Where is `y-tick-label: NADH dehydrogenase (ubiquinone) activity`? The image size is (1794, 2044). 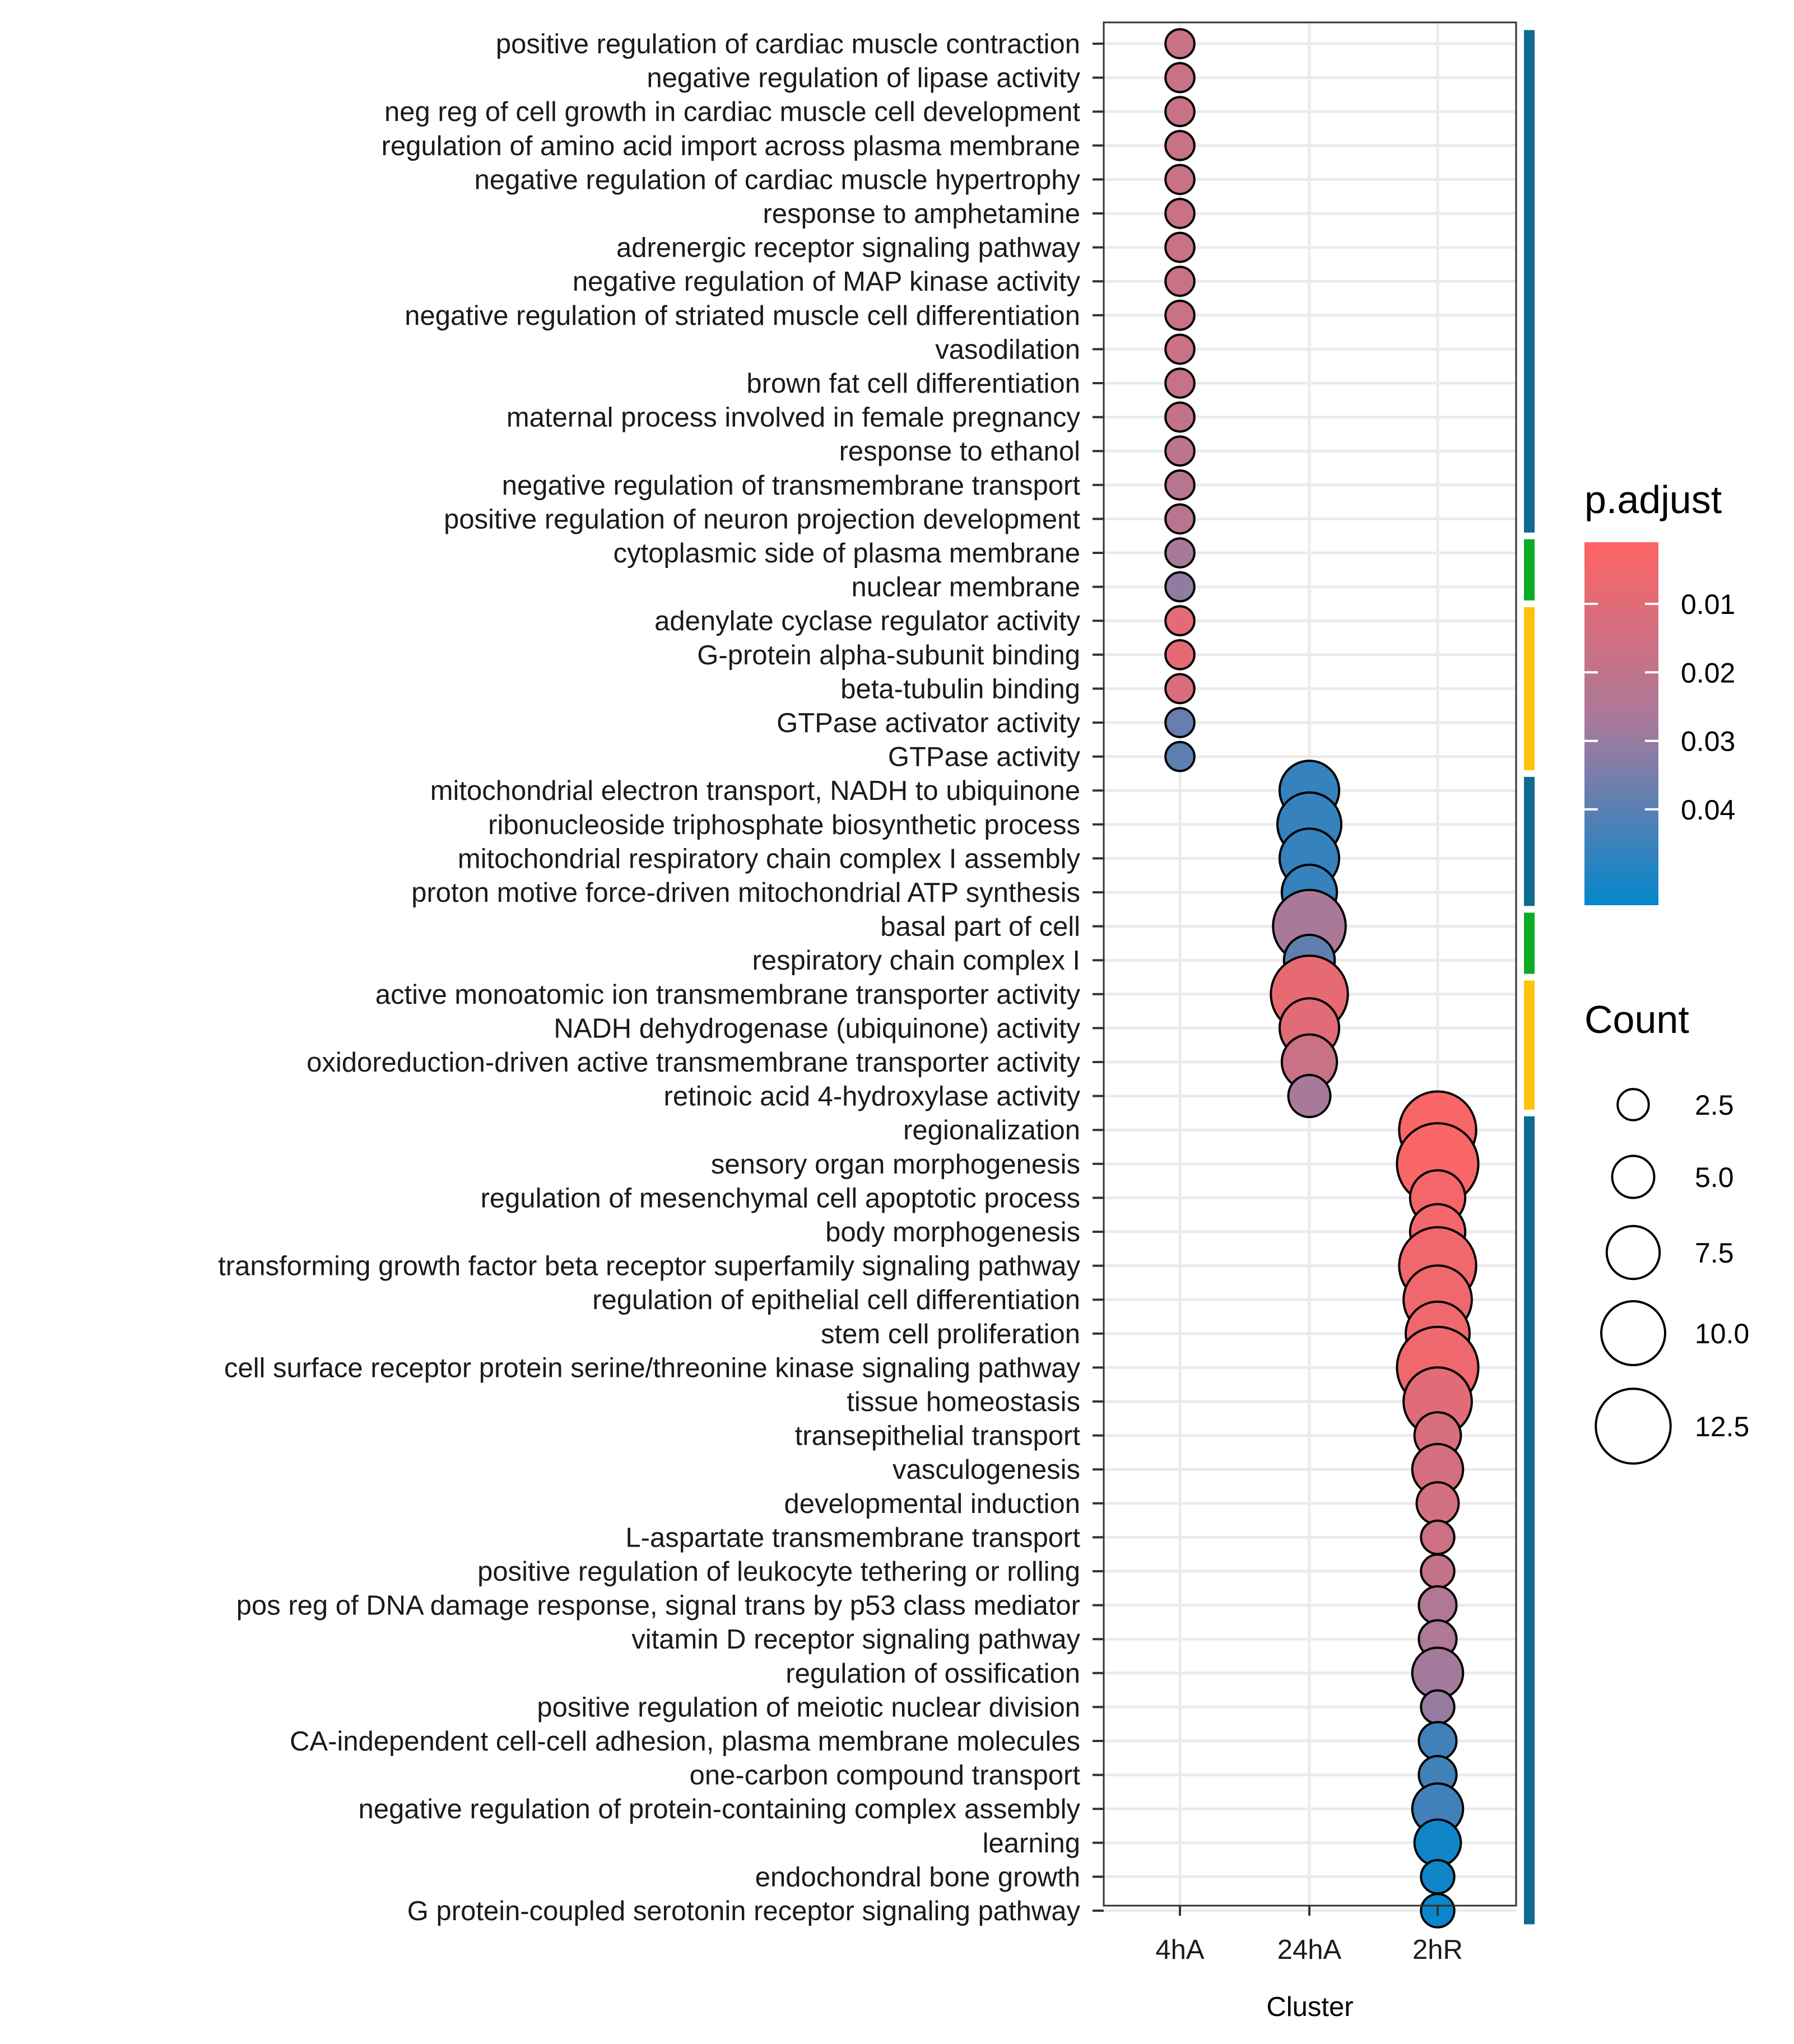 y-tick-label: NADH dehydrogenase (ubiquinone) activity is located at coordinates (817, 1028).